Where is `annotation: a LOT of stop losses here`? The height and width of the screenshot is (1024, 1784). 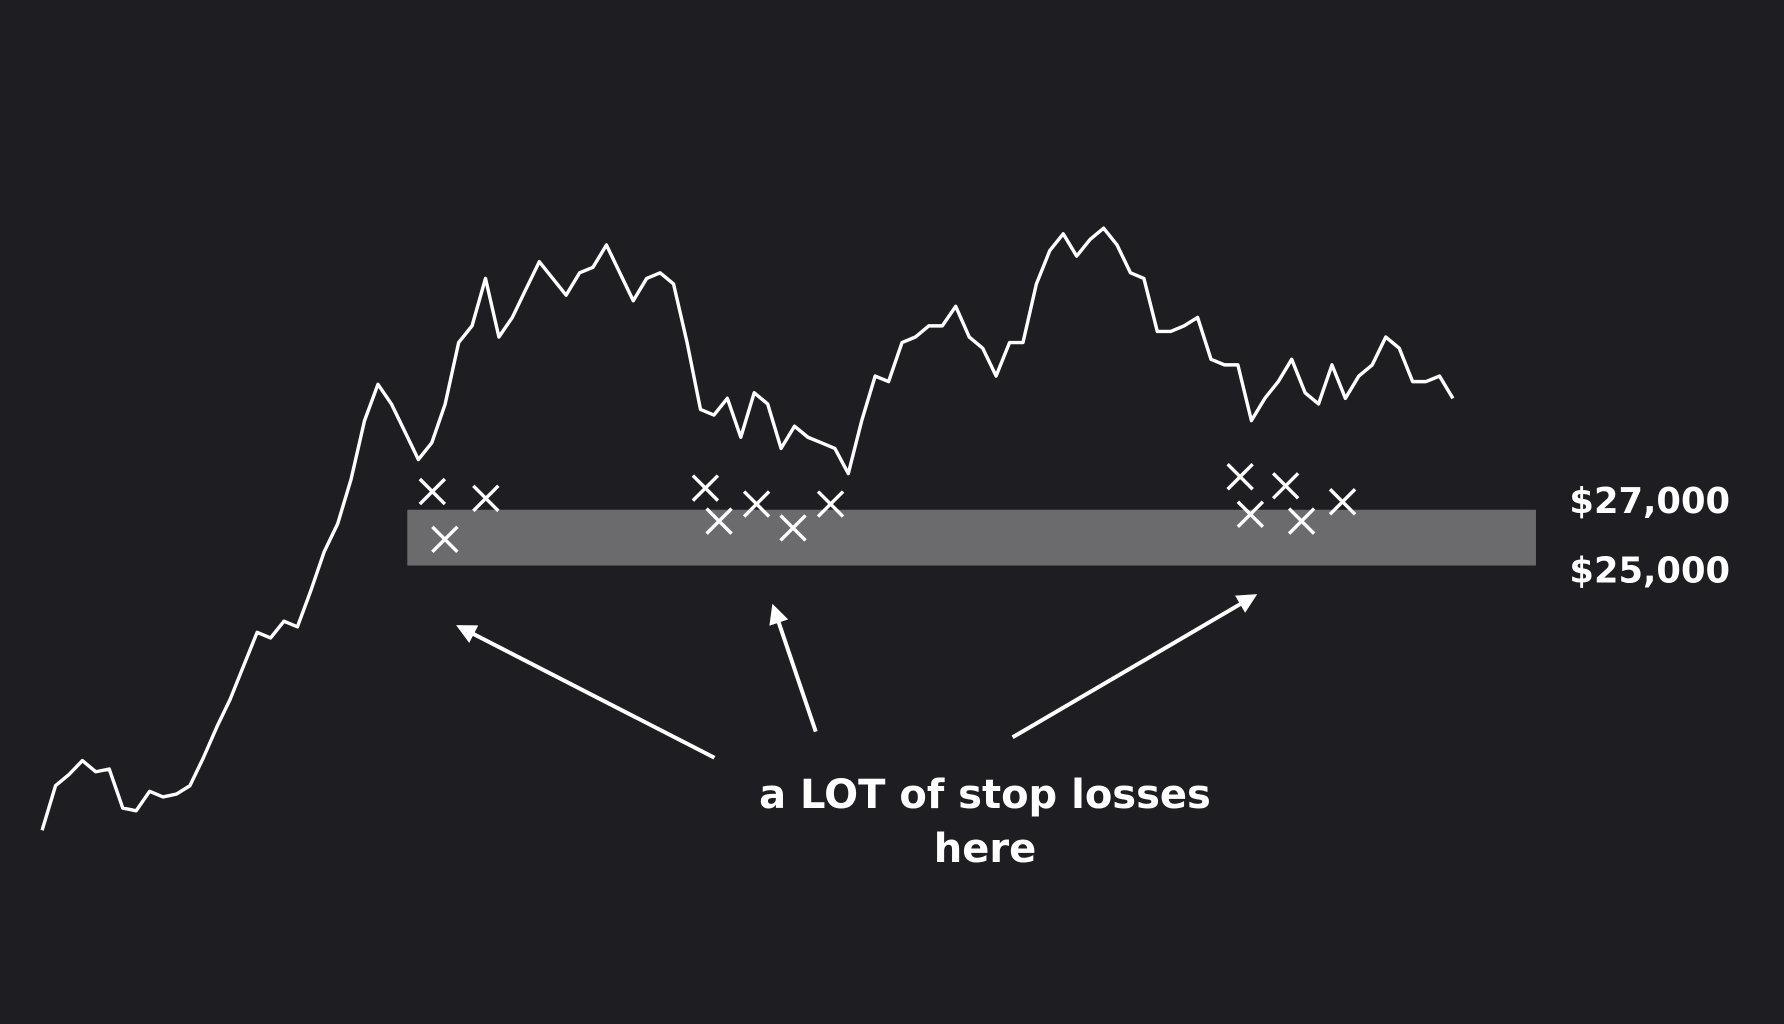
annotation: a LOT of stop losses here is located at coordinates (985, 822).